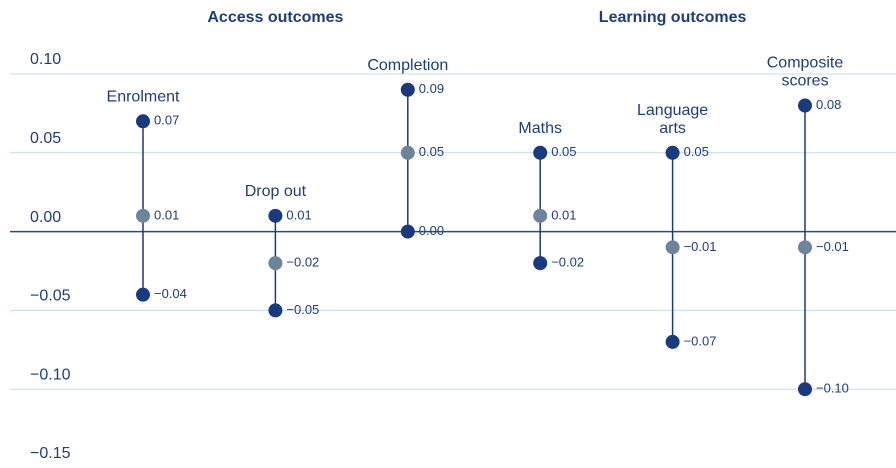  What do you see at coordinates (672, 110) in the screenshot?
I see `category-label: Language` at bounding box center [672, 110].